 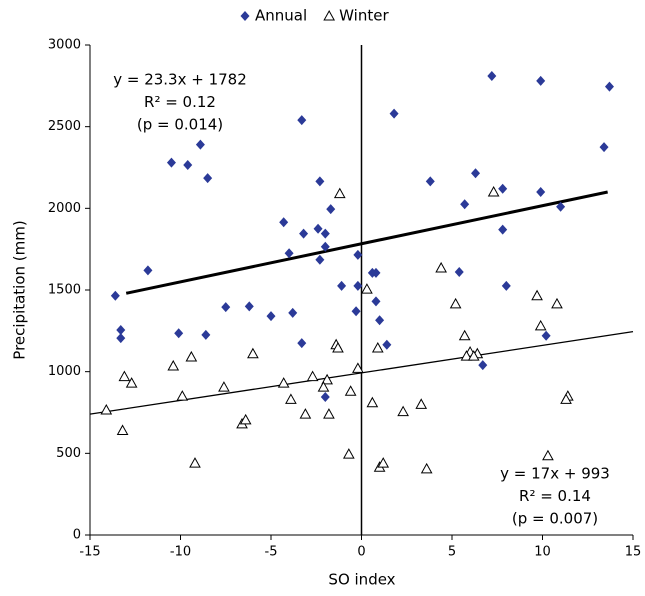 What do you see at coordinates (180, 125) in the screenshot?
I see `annotation: (p = 0.014)` at bounding box center [180, 125].